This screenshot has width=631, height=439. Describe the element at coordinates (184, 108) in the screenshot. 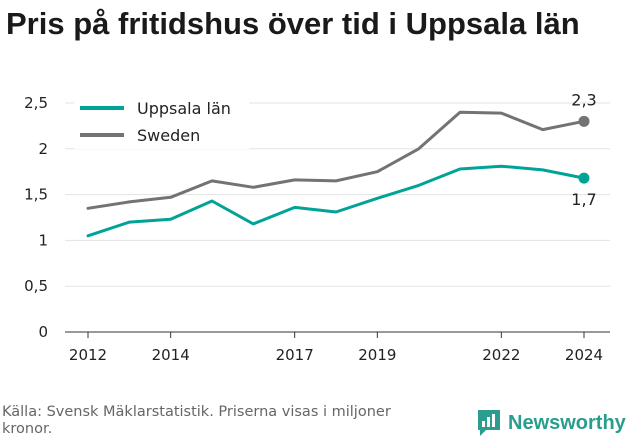

I see `legend-label: Uppsala län` at that location.